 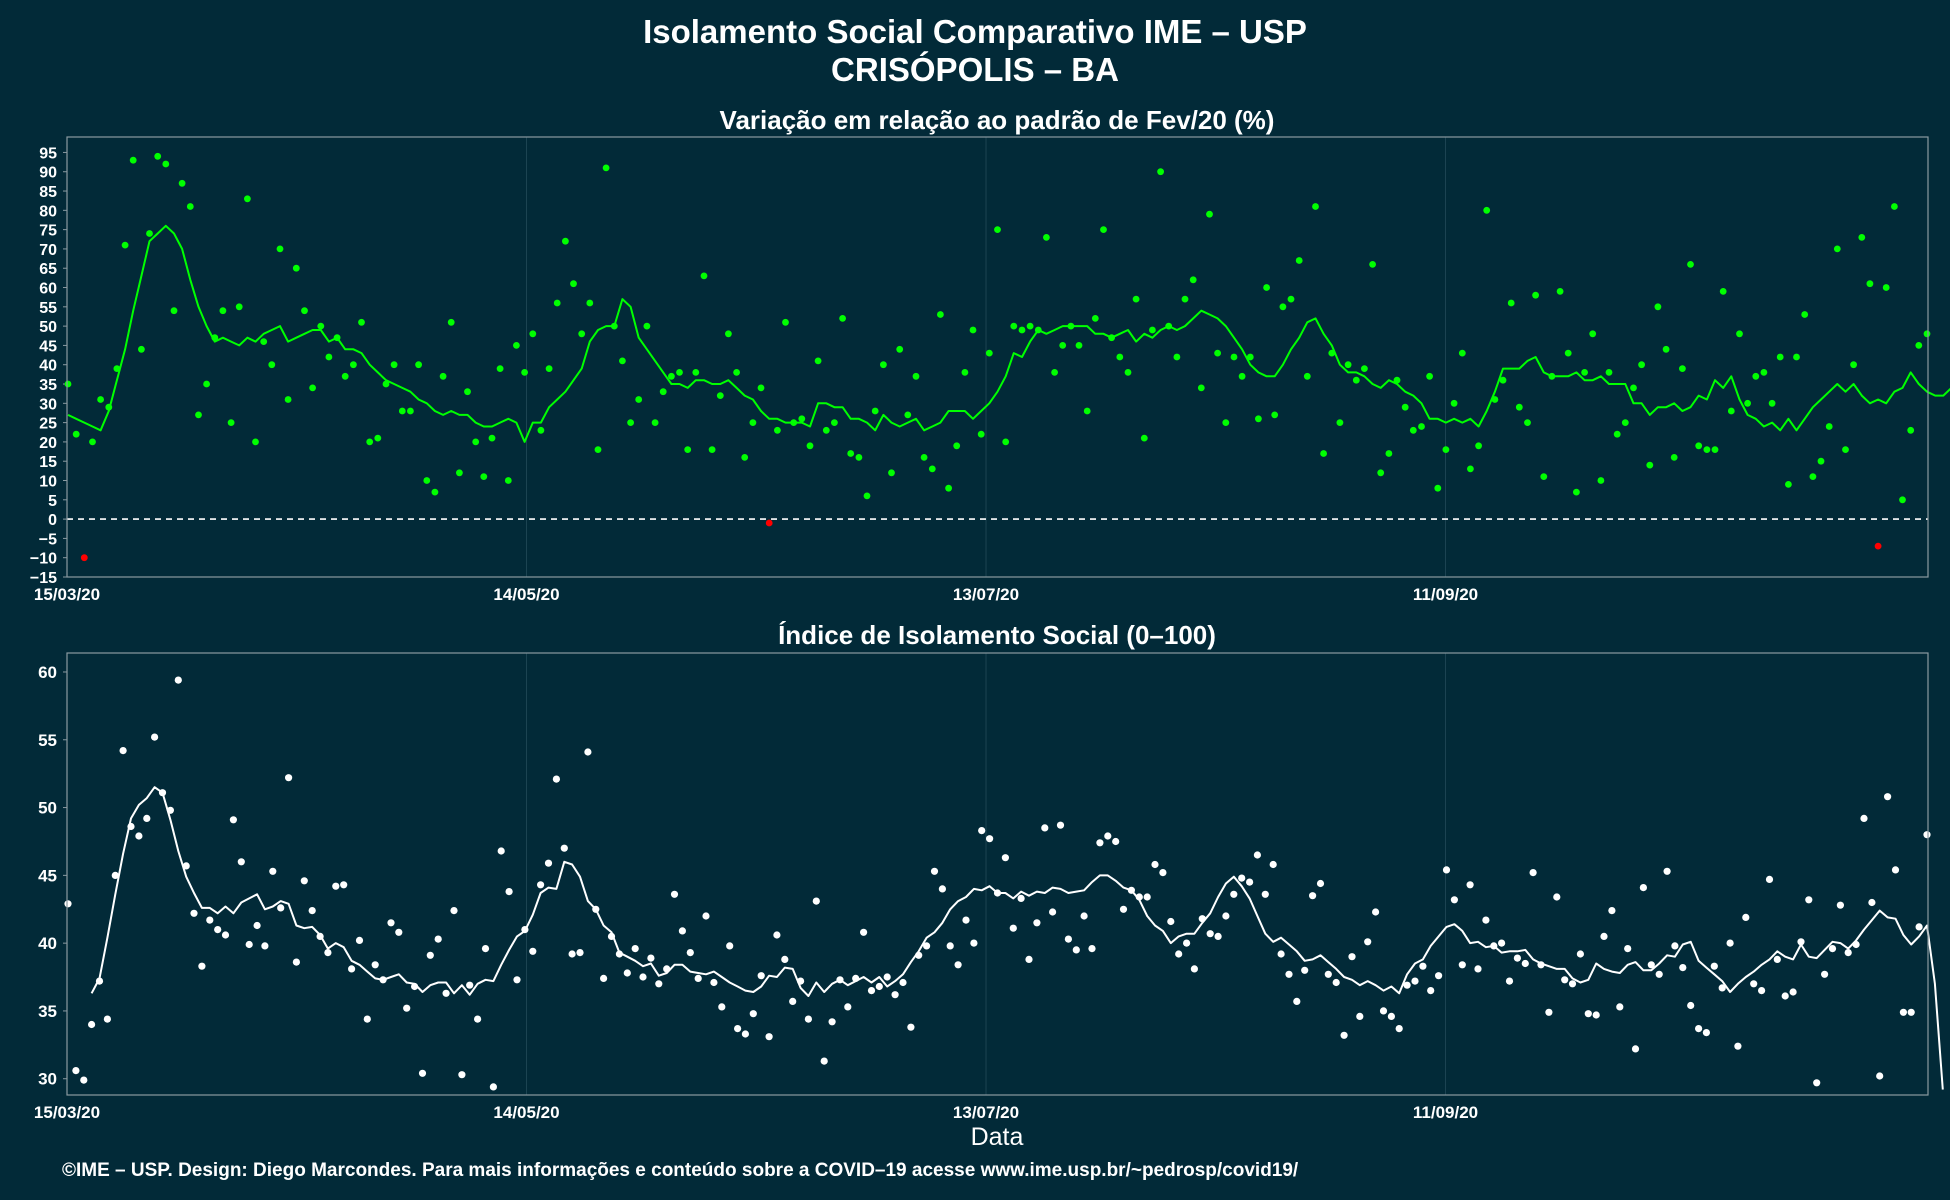 What do you see at coordinates (526, 594) in the screenshot?
I see `x-tick-label: 14/05/20` at bounding box center [526, 594].